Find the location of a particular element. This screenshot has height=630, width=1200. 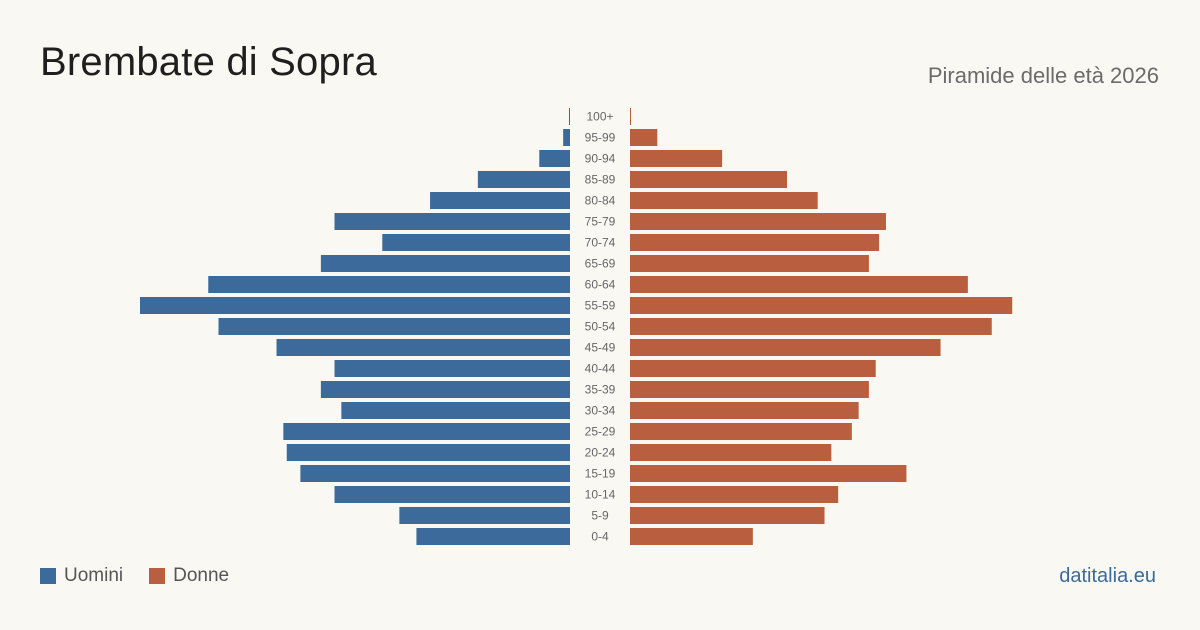

age-label-100+: 100+ is located at coordinates (599, 117).